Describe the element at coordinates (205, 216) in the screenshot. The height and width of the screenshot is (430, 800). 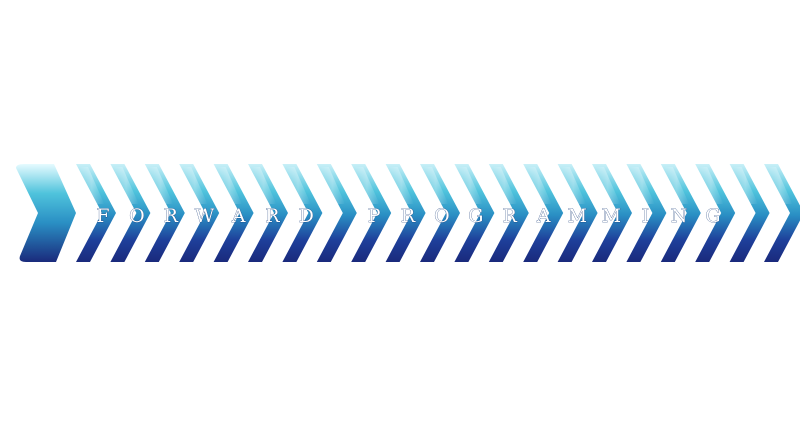
I see `logo-letter: W` at that location.